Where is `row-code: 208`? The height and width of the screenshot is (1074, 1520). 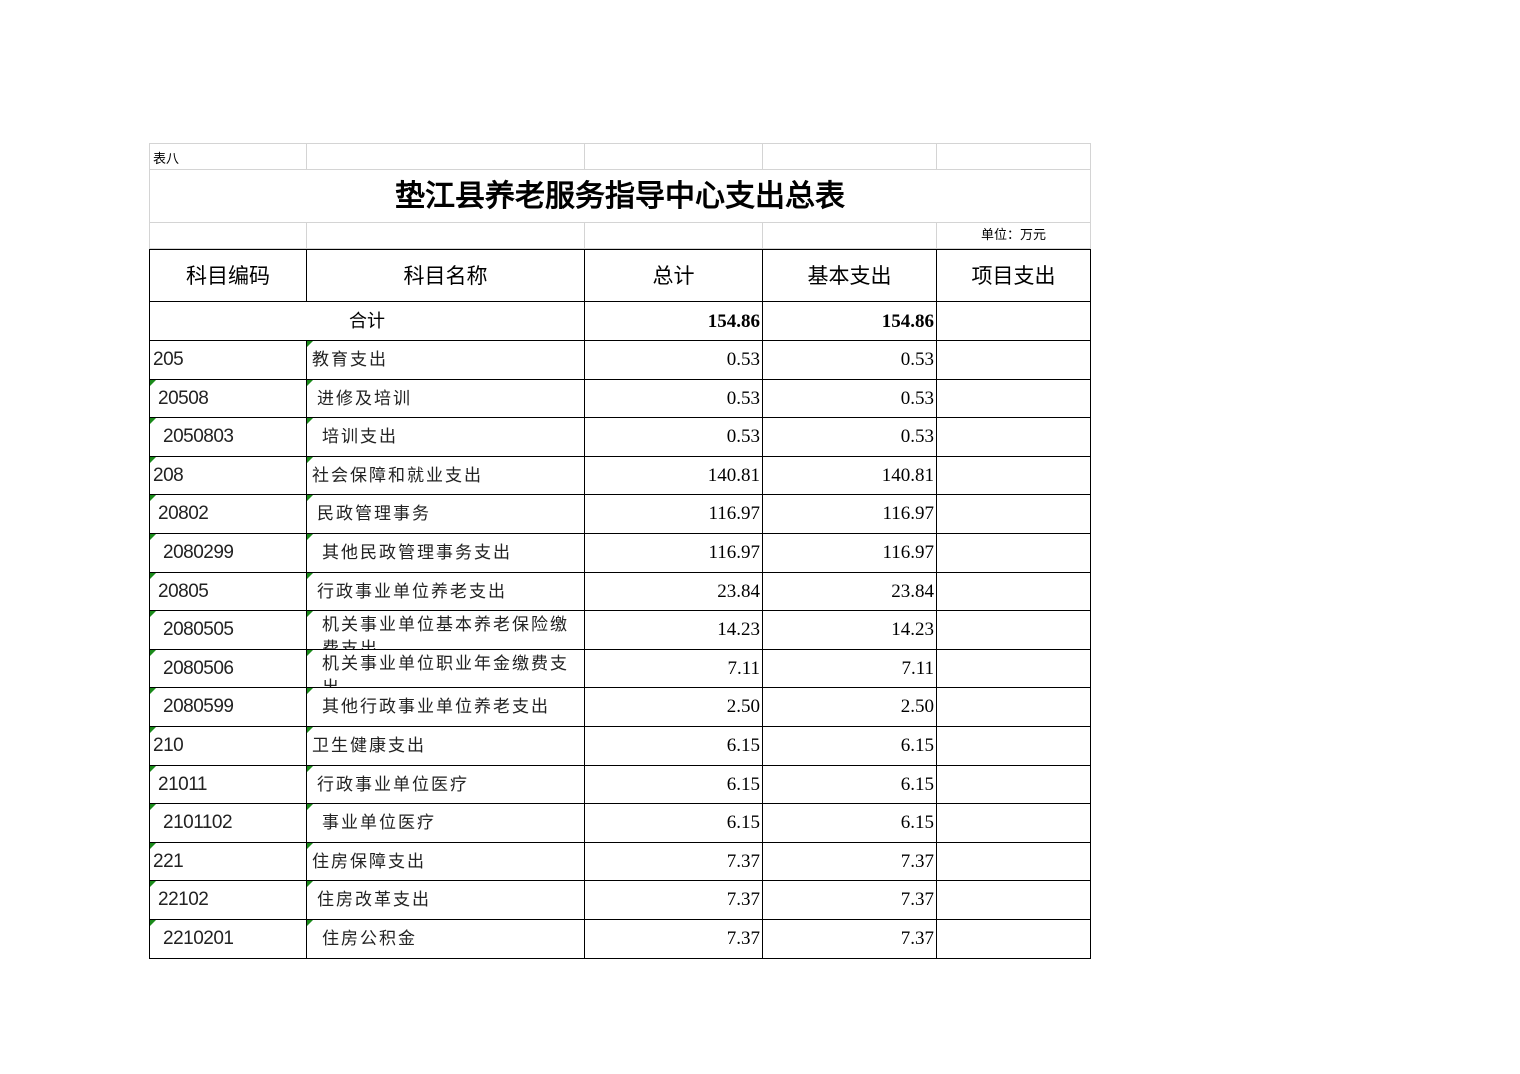 row-code: 208 is located at coordinates (228, 476).